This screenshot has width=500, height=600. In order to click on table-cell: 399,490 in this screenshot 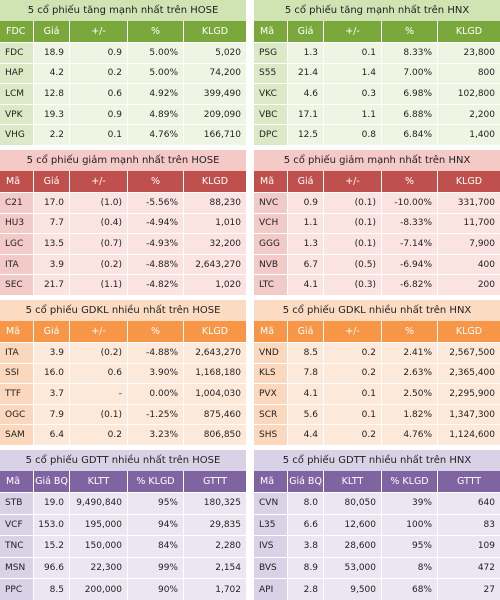, I will do `click(215, 94)`.